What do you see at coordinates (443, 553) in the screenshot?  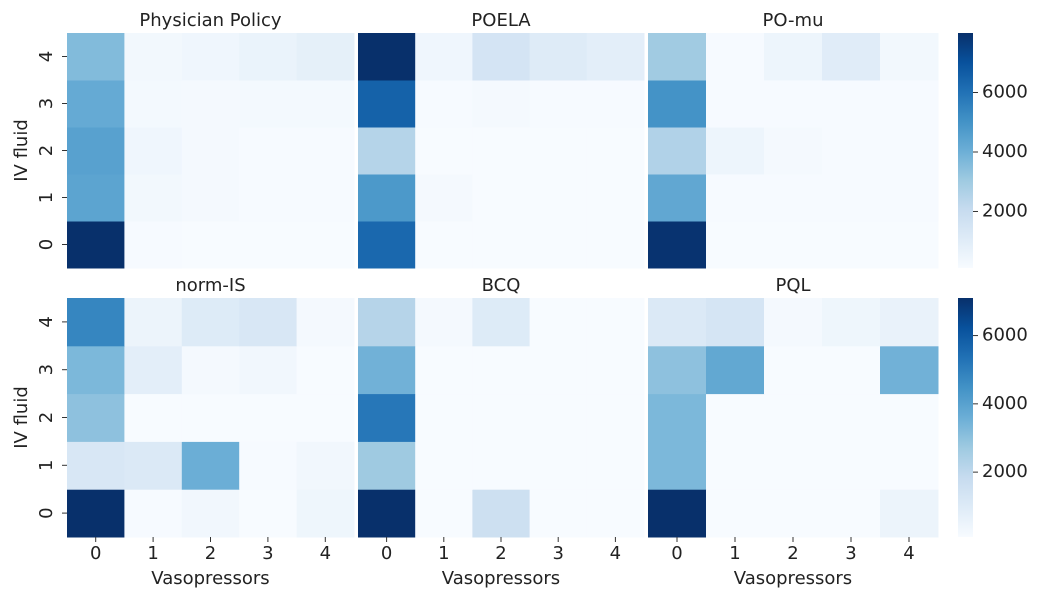 I see `x-tick-label: 1` at bounding box center [443, 553].